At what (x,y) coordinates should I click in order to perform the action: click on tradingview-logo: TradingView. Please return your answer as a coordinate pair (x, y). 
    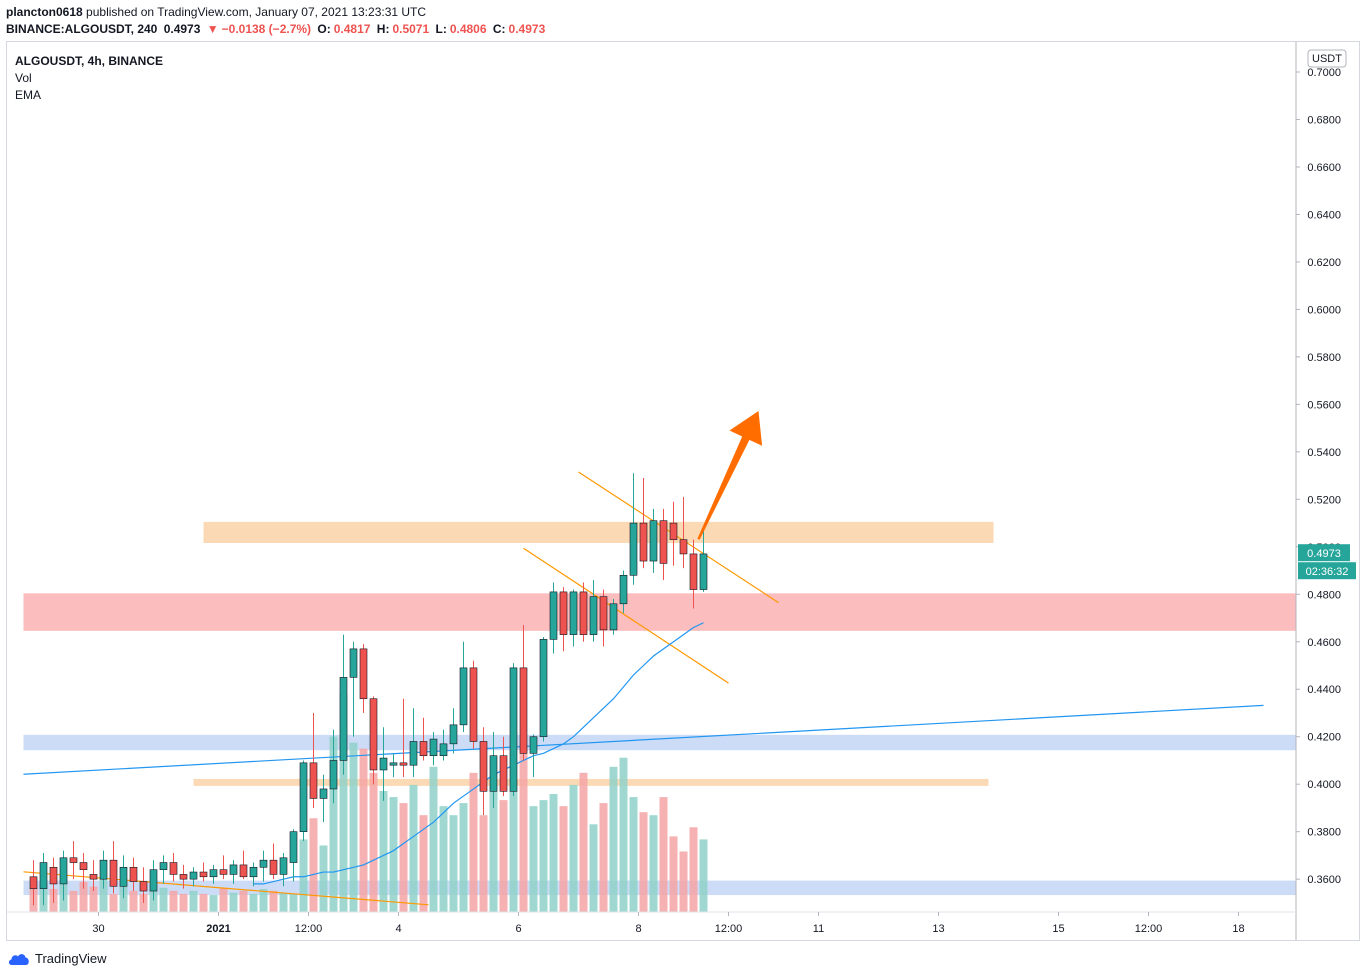
    Looking at the image, I should click on (57, 958).